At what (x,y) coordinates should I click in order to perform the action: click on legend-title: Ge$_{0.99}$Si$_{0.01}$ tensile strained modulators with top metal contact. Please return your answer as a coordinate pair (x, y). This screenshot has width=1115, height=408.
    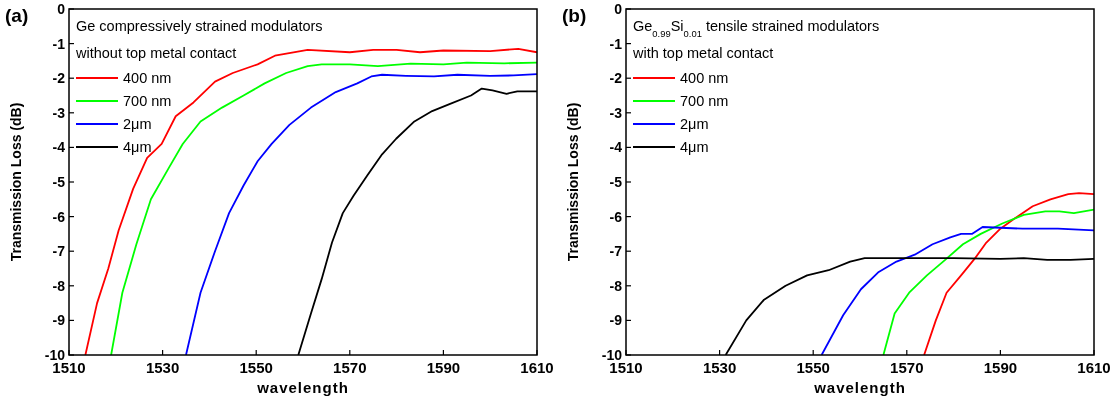
    Looking at the image, I should click on (756, 39).